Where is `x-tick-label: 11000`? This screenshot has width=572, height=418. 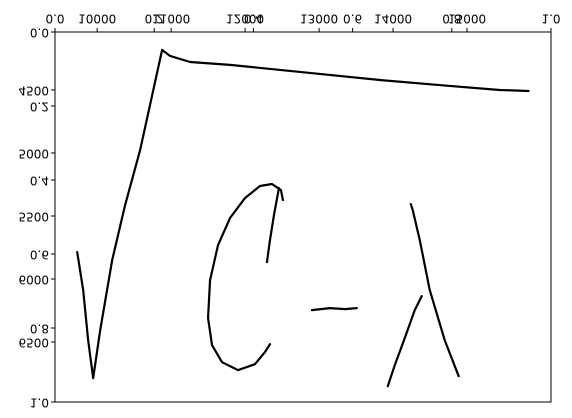
x-tick-label: 11000 is located at coordinates (171, 19).